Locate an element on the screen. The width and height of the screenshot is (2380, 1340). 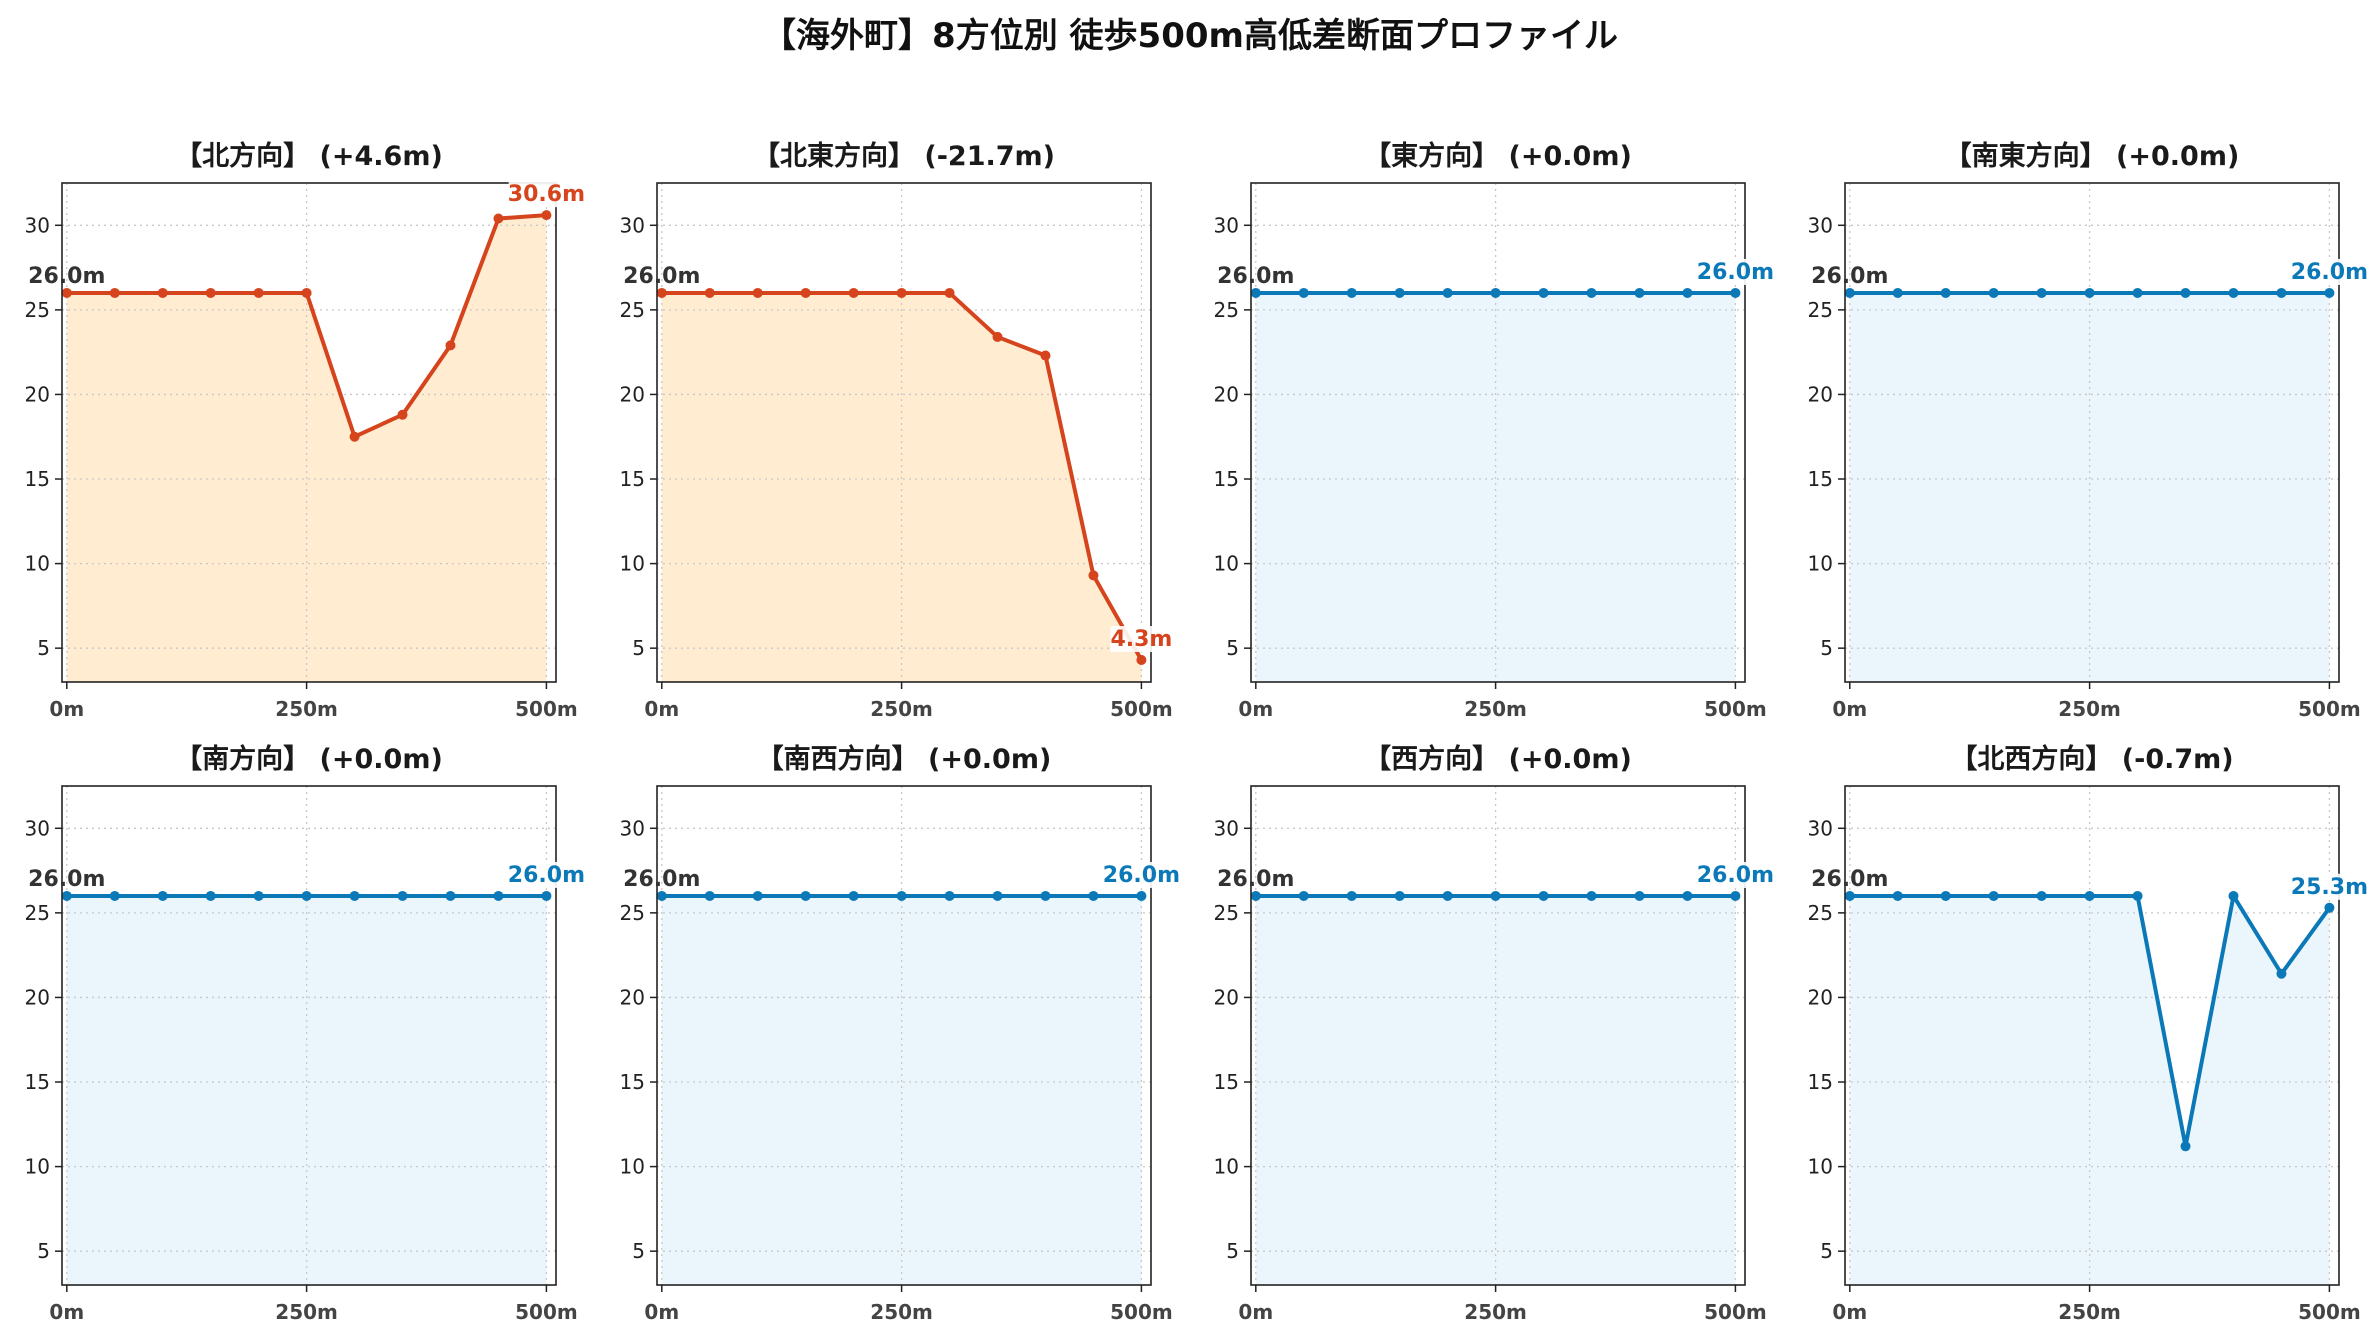
panel-title: 【南西方向】 (+0.0m) is located at coordinates (904, 759).